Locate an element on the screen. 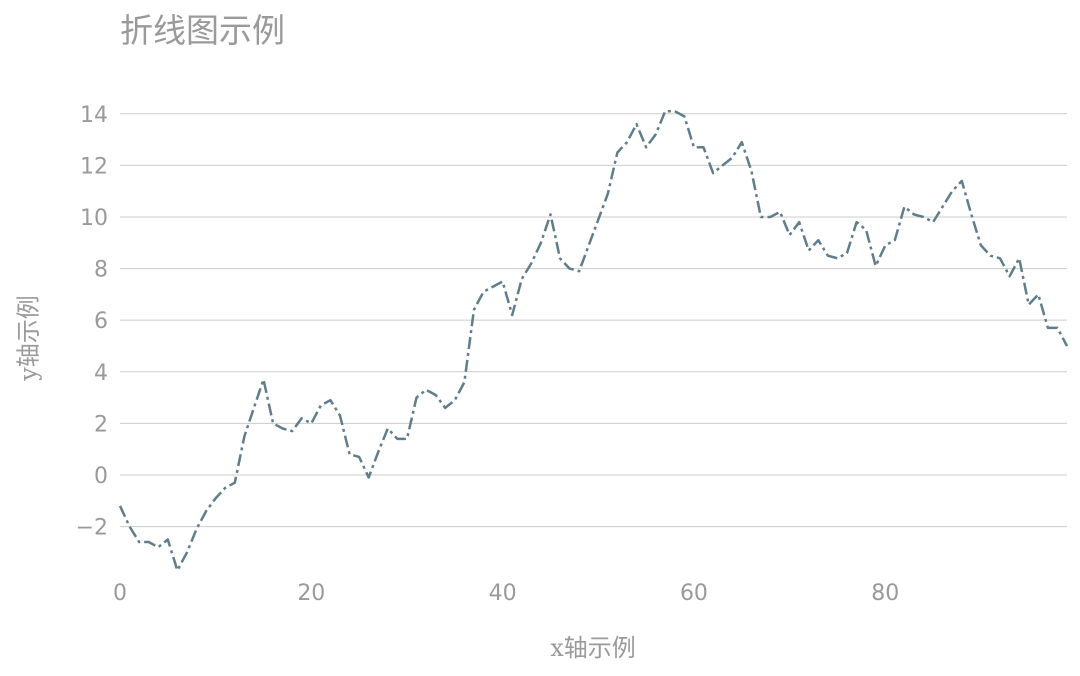  y-axis-label: y轴示例 is located at coordinates (28, 338).